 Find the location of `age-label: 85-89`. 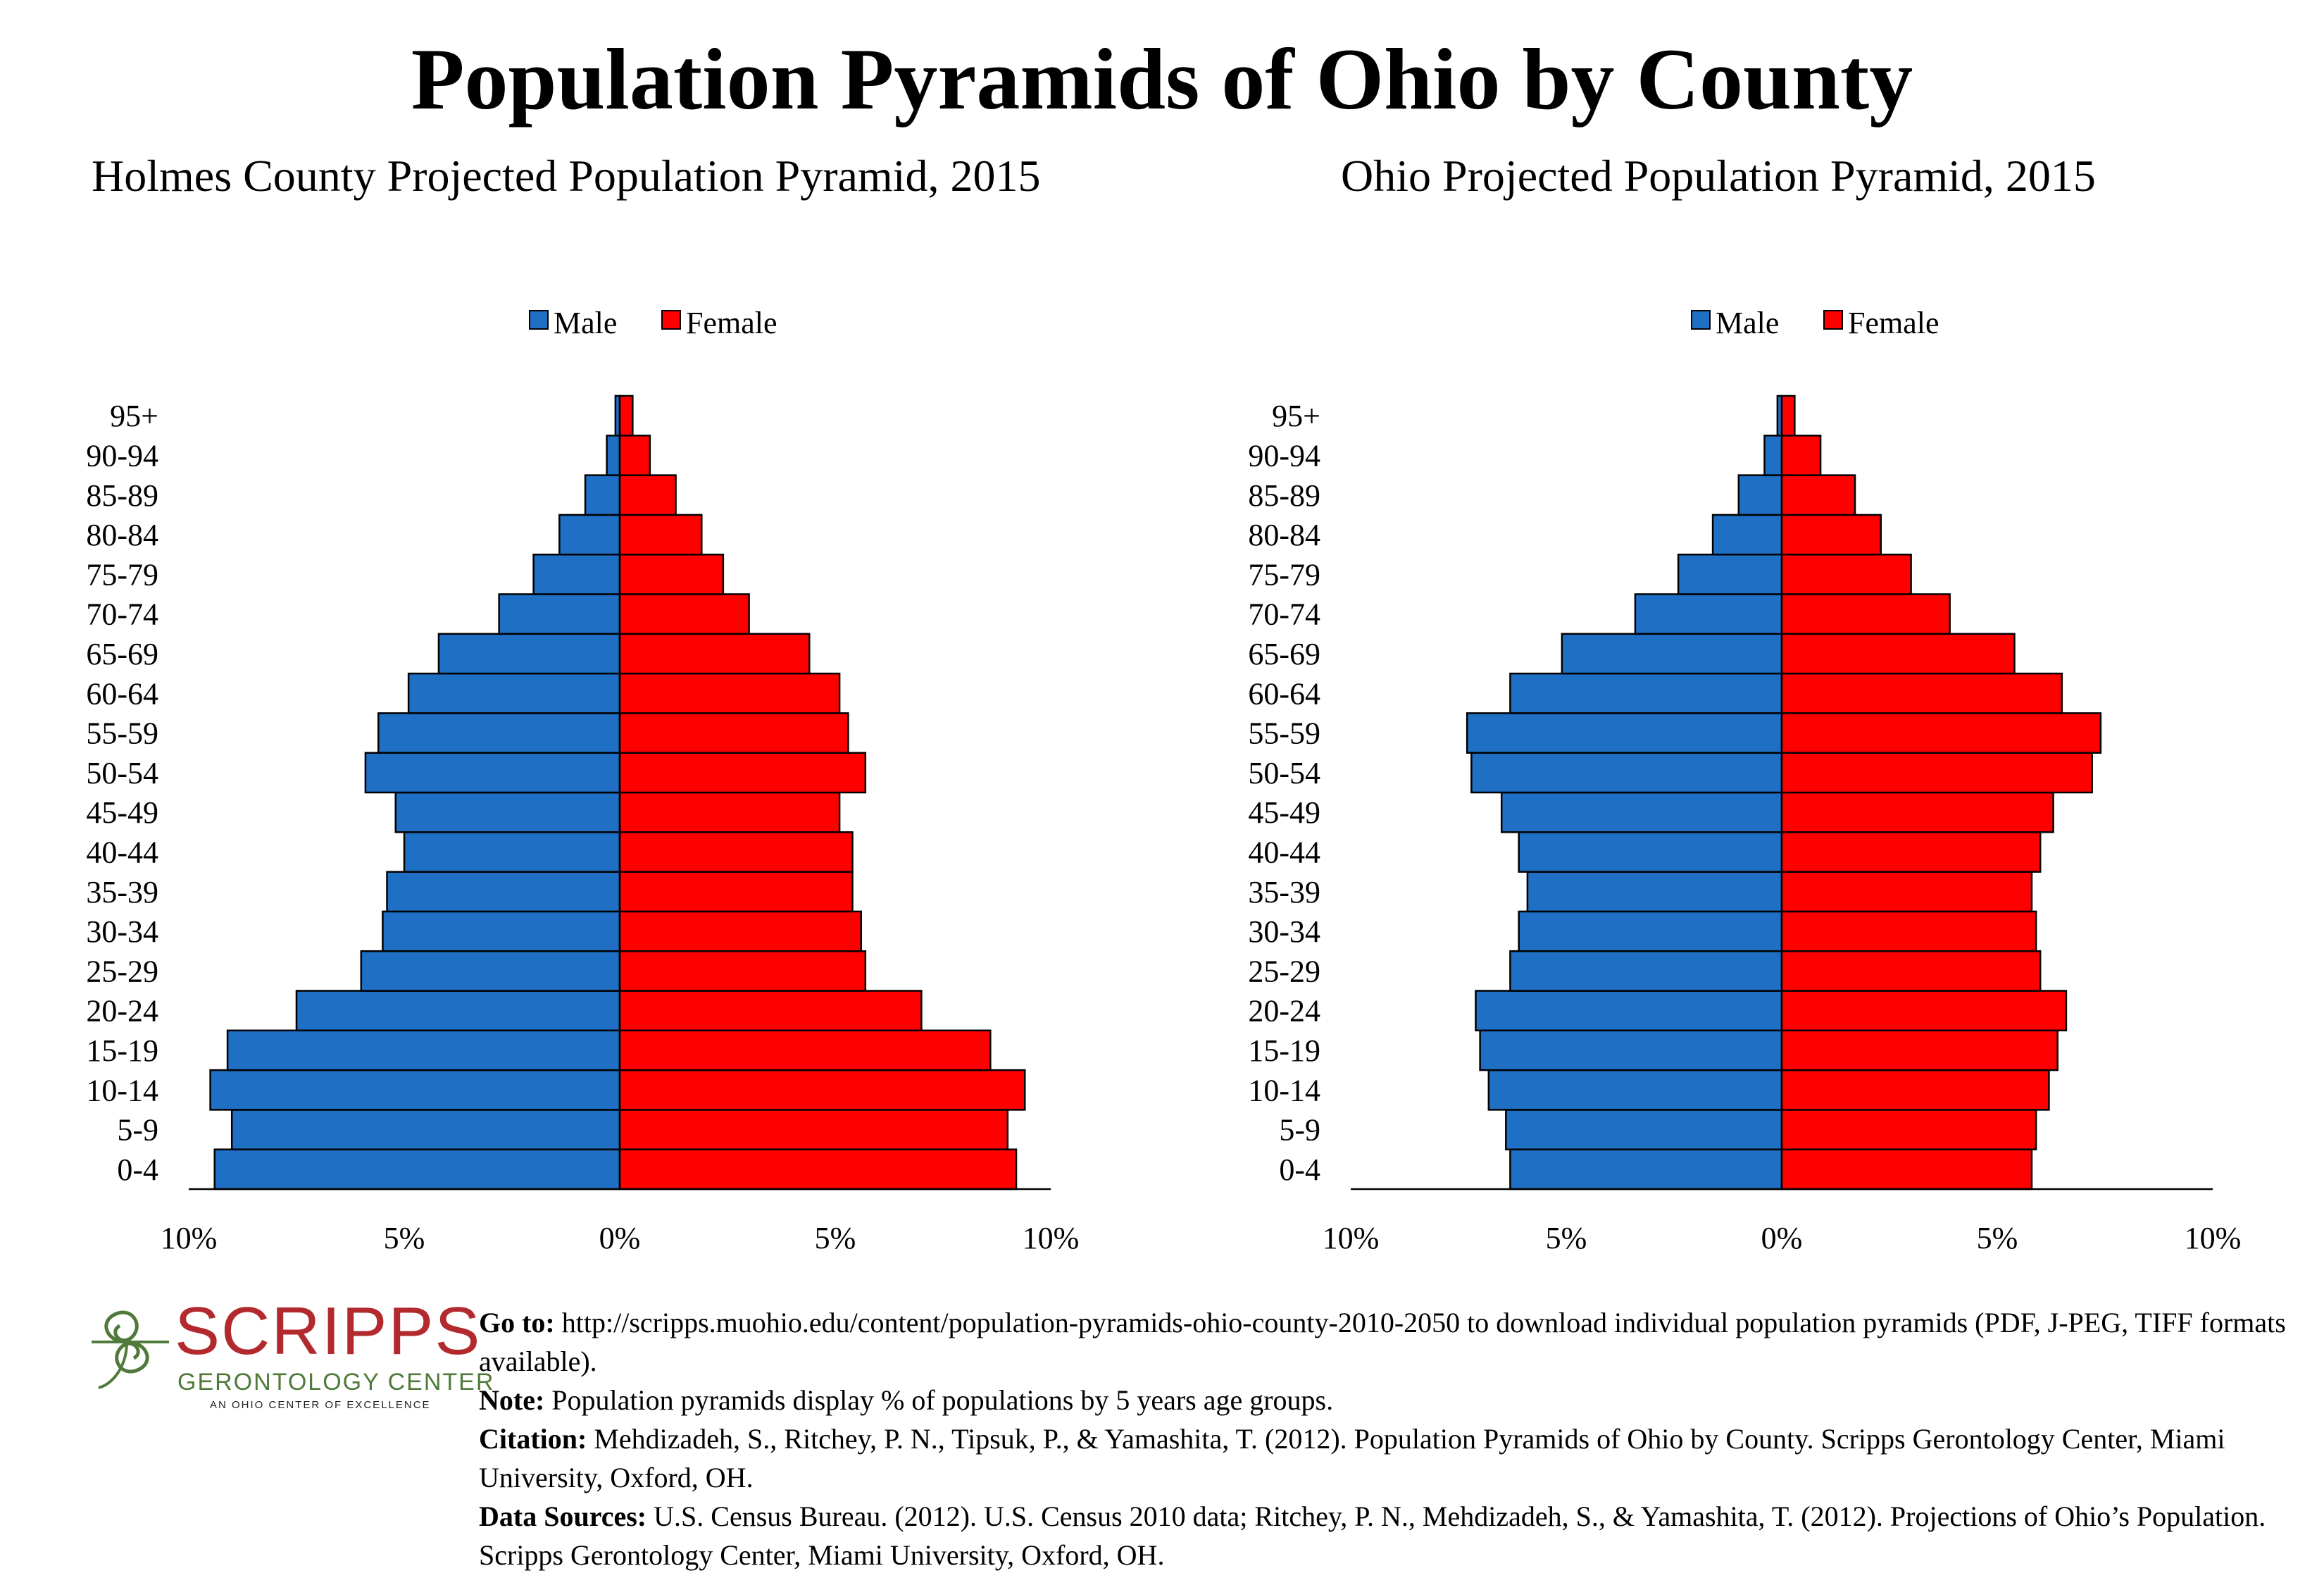

age-label: 85-89 is located at coordinates (1284, 495).